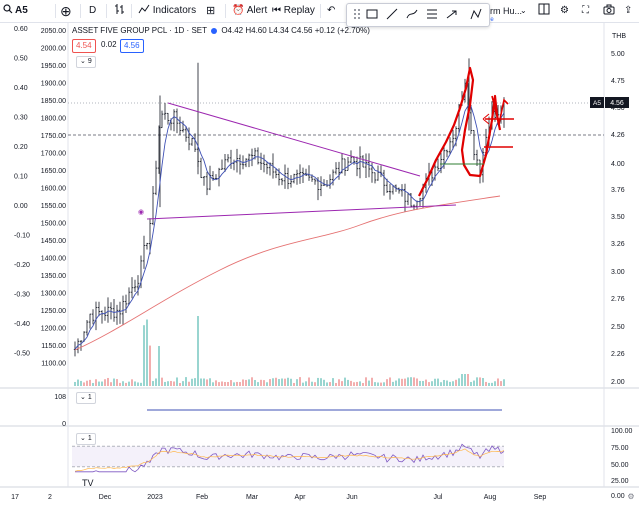 Image resolution: width=639 pixels, height=506 pixels. I want to click on fullscreen-icon: ⛶, so click(585, 10).